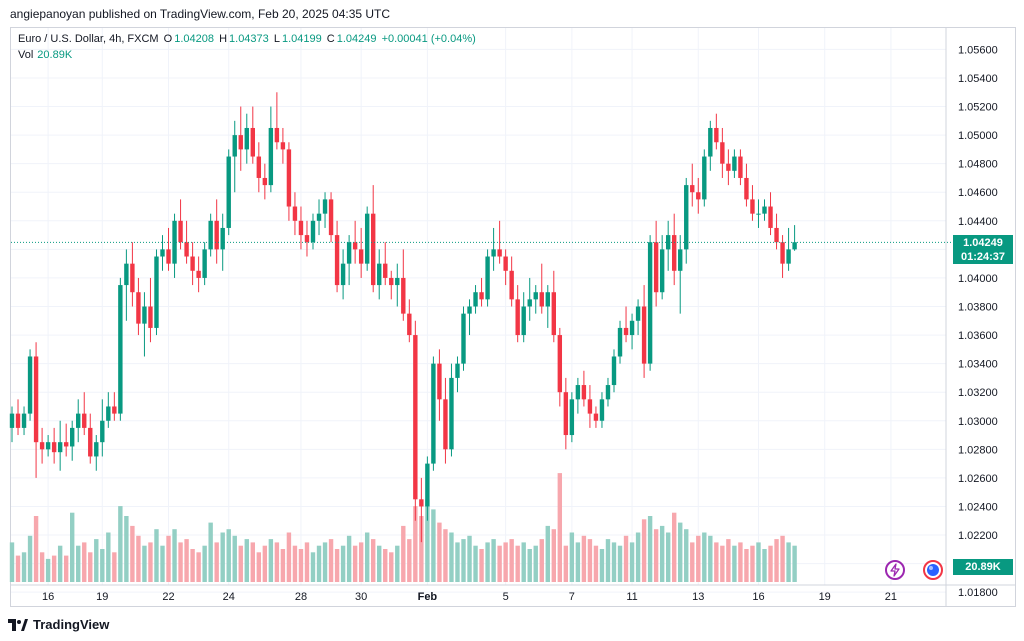  I want to click on x-tick-label: 21, so click(891, 597).